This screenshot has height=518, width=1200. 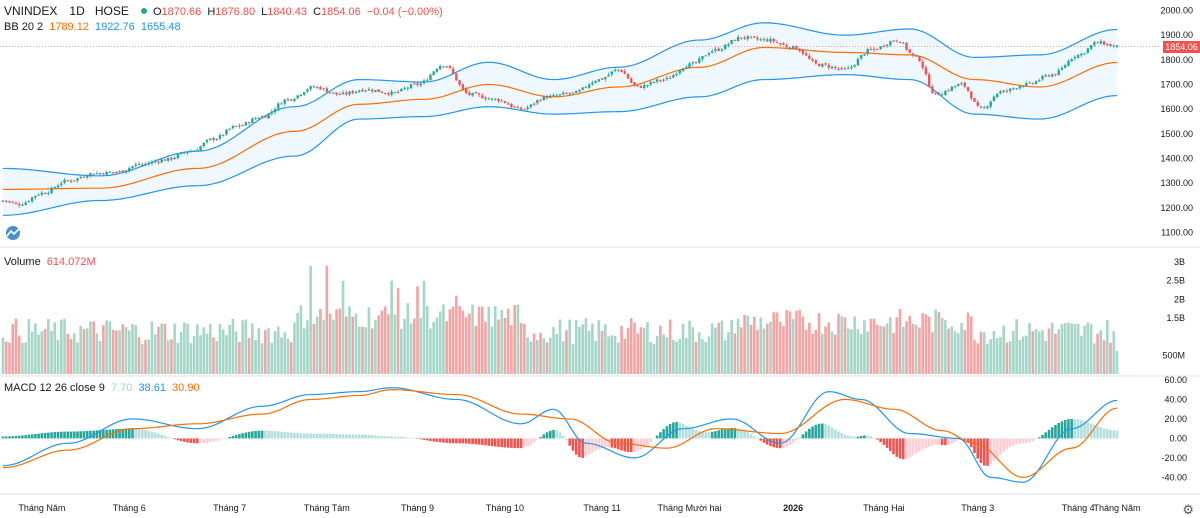 I want to click on time-axis-tick: Tháng Tám, so click(x=327, y=508).